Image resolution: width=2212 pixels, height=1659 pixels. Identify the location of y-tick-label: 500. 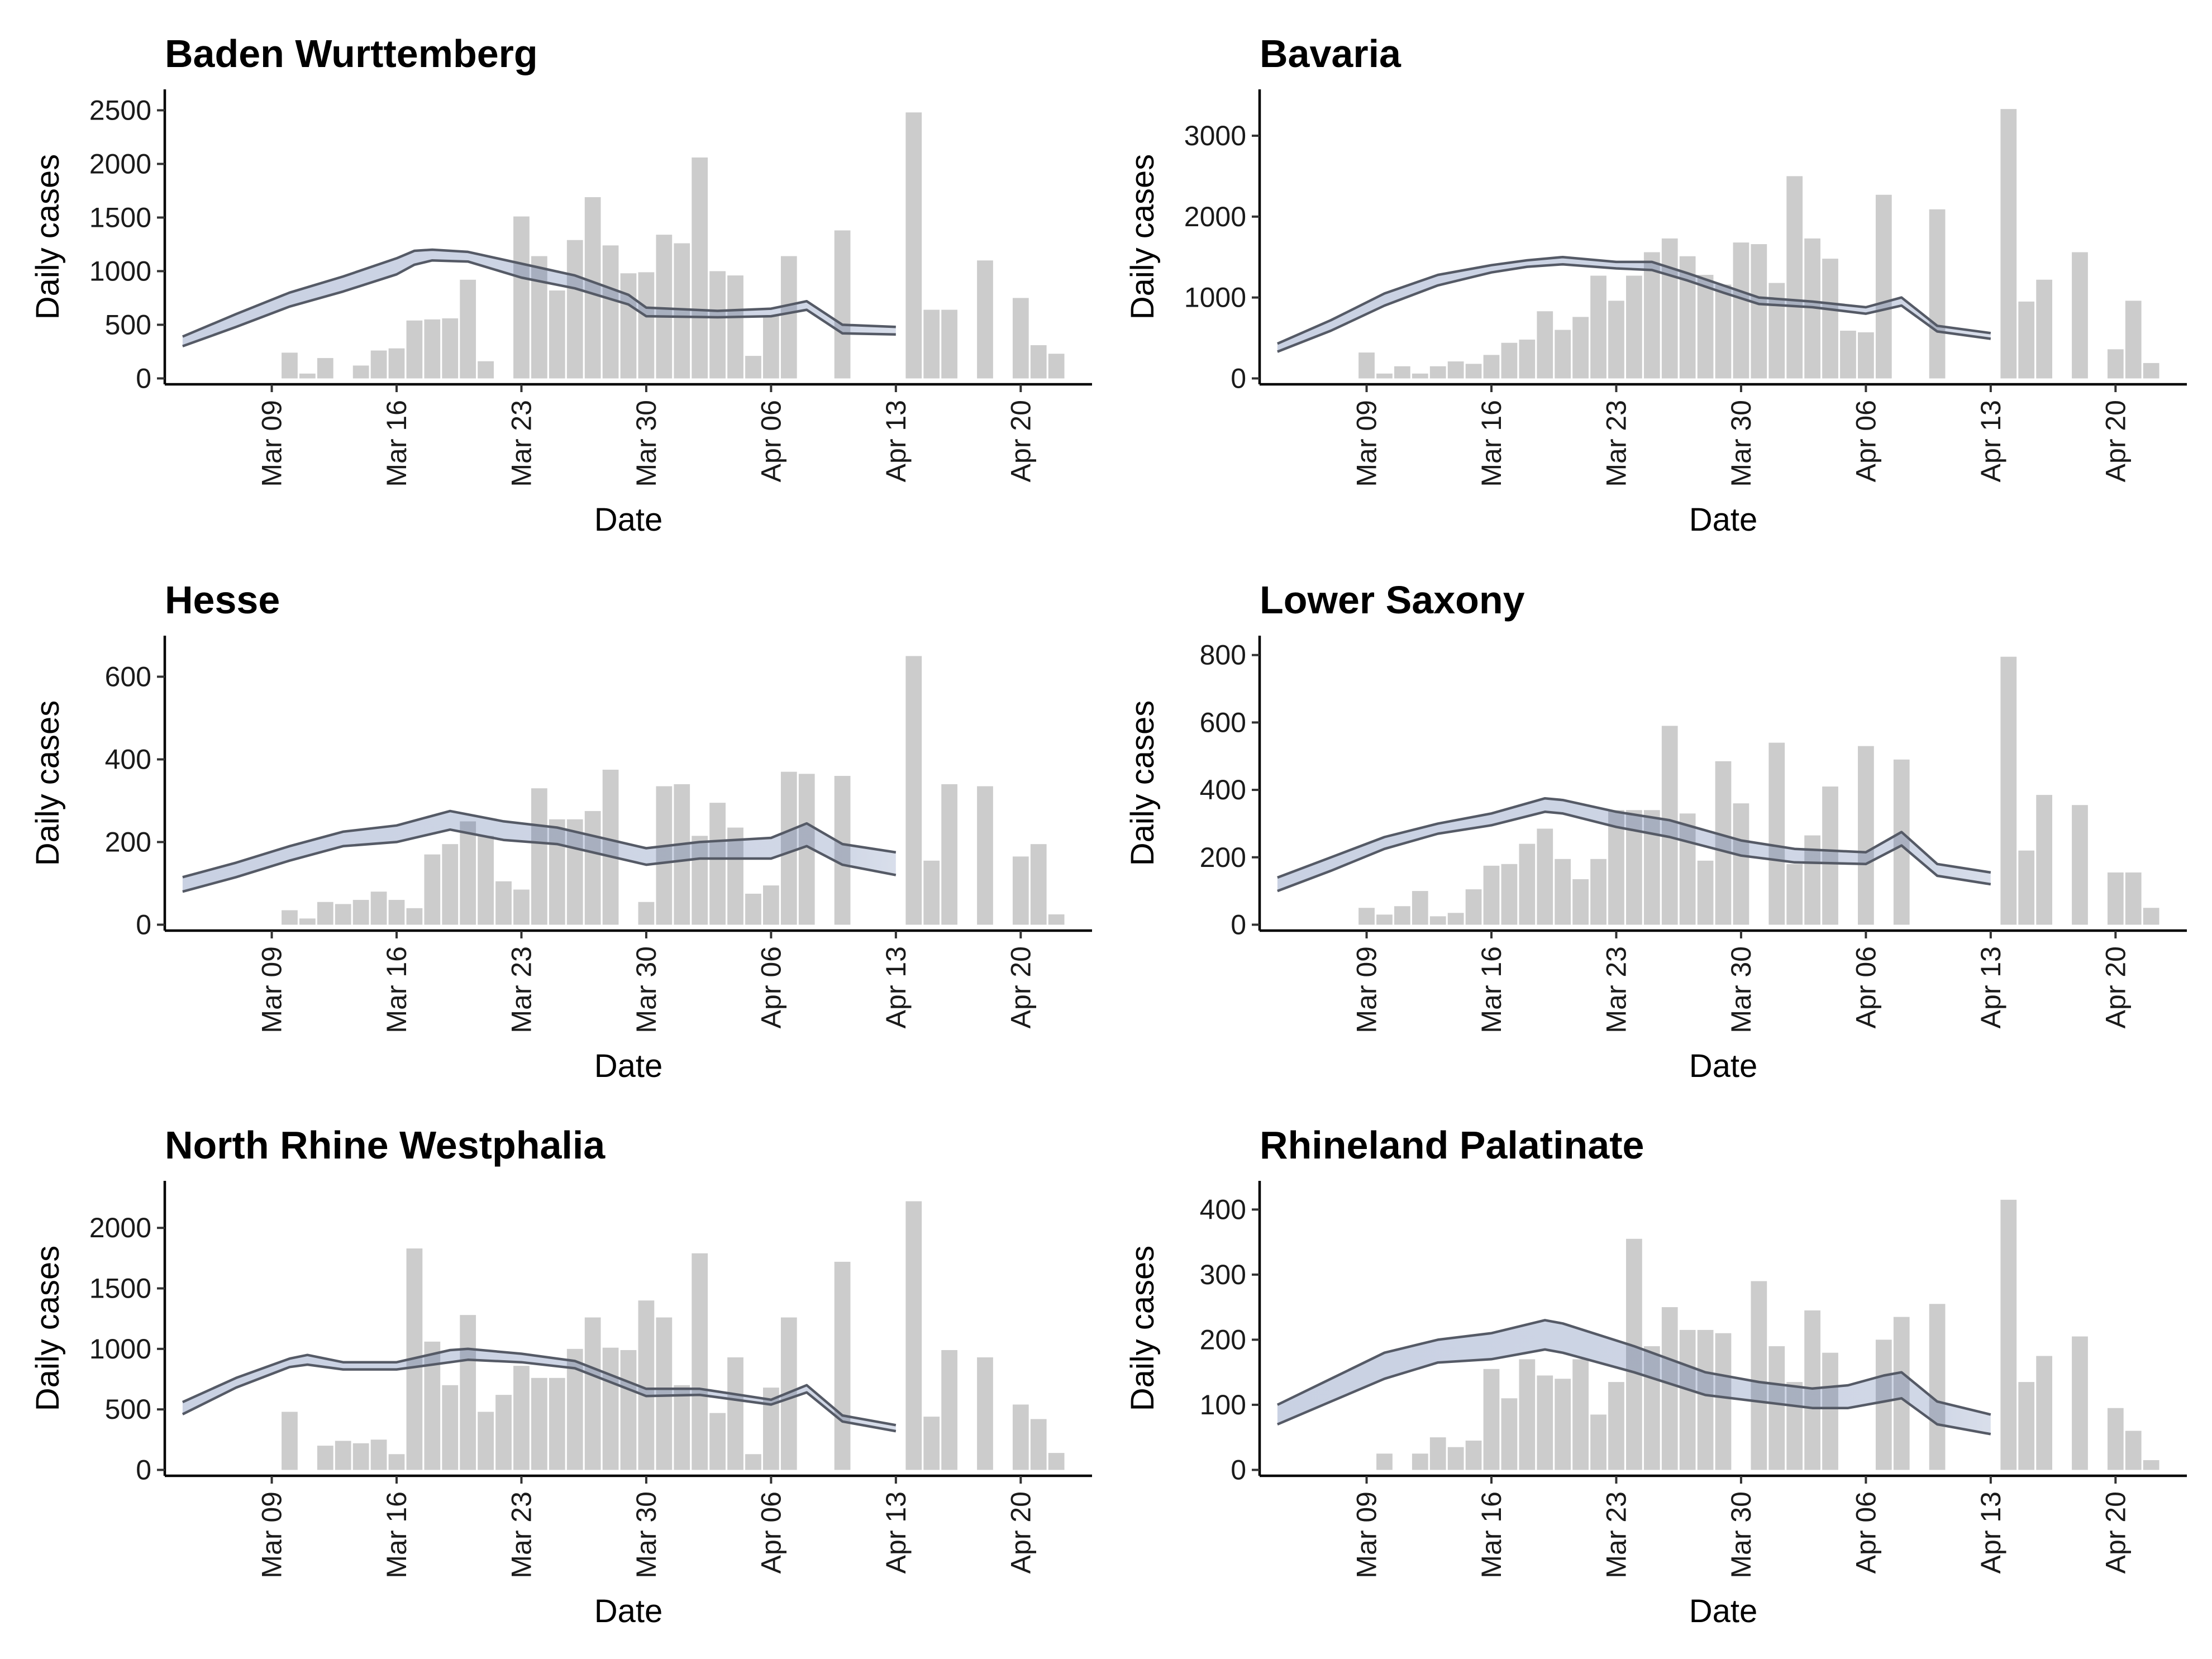
(128, 325).